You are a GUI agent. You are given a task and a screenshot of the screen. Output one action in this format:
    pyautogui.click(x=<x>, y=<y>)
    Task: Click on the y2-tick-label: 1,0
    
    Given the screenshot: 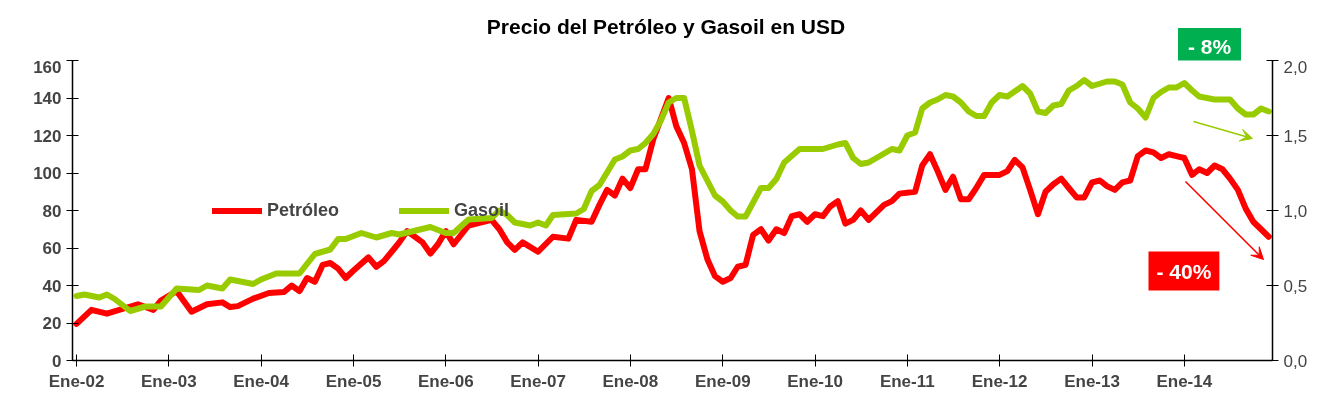 What is the action you would take?
    pyautogui.click(x=1295, y=211)
    